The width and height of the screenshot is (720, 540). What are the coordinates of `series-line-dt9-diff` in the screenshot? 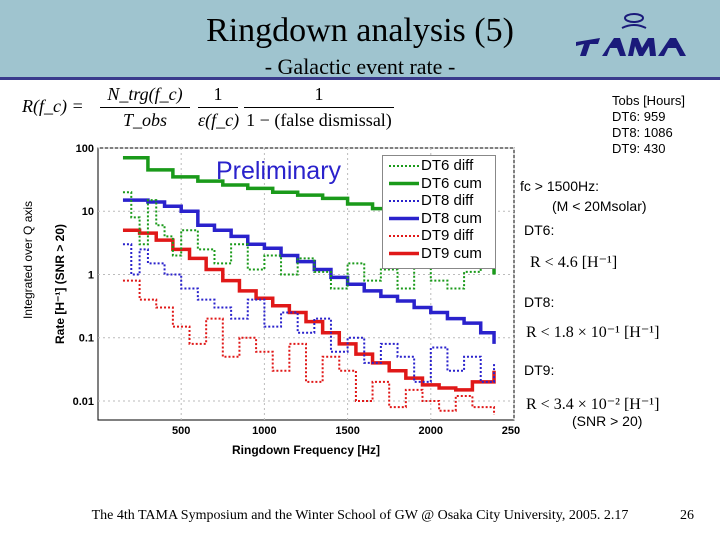 It's located at (309, 347).